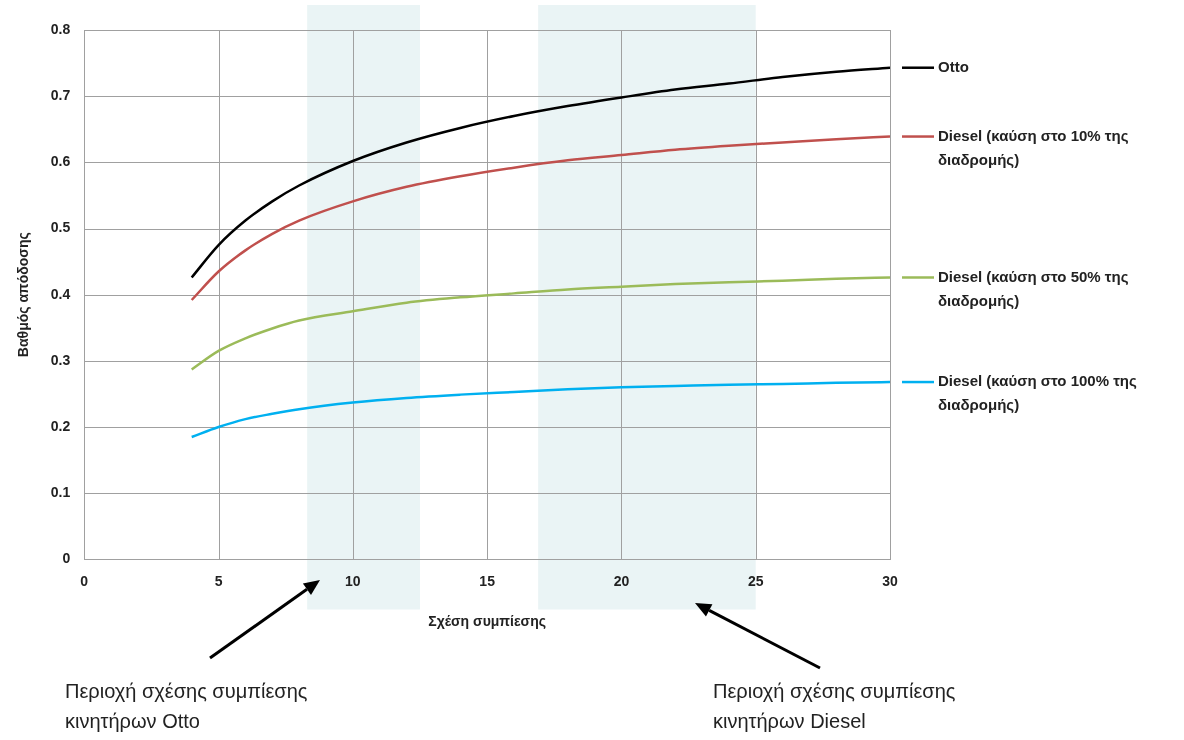  Describe the element at coordinates (60, 293) in the screenshot. I see `y-tick-label: 0.4` at that location.